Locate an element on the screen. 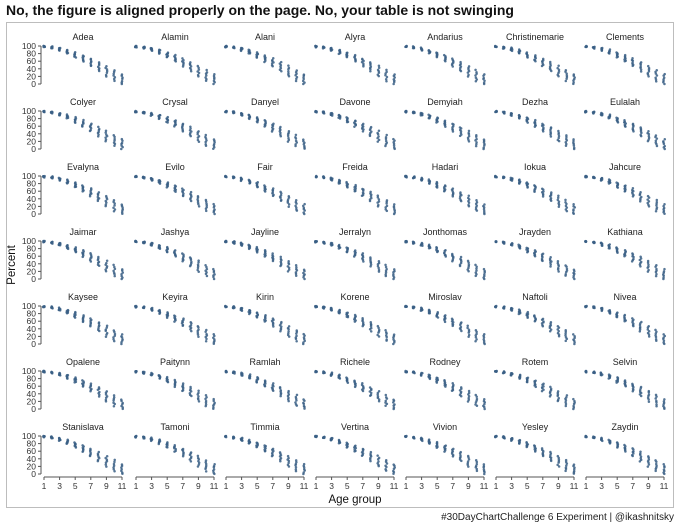 The height and width of the screenshot is (529, 680). facet-label: Kirin is located at coordinates (265, 297).